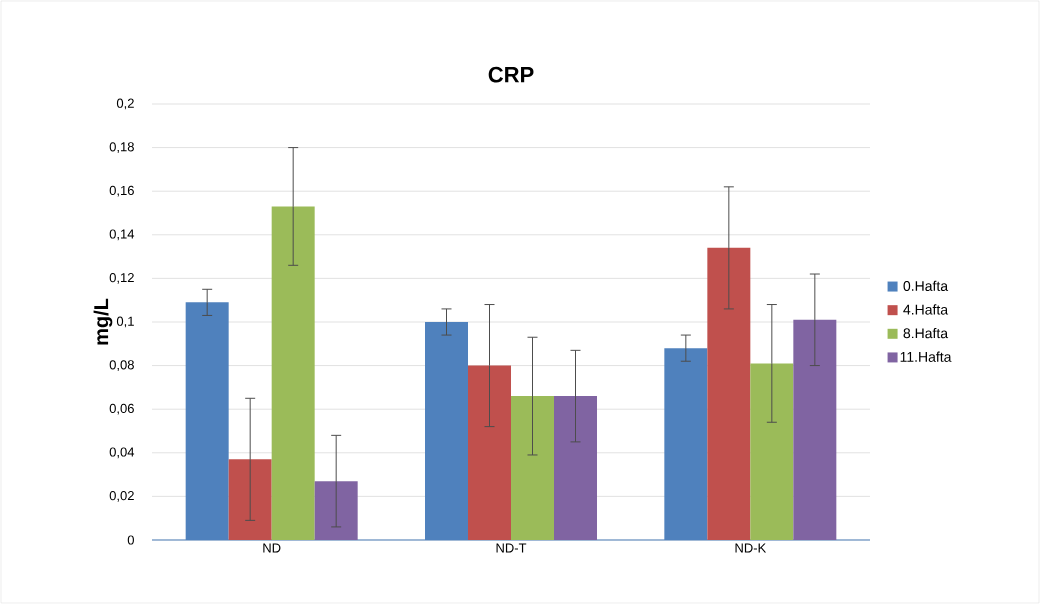 This screenshot has height=604, width=1040. Describe the element at coordinates (122, 453) in the screenshot. I see `y-tick-label: 0,04` at that location.